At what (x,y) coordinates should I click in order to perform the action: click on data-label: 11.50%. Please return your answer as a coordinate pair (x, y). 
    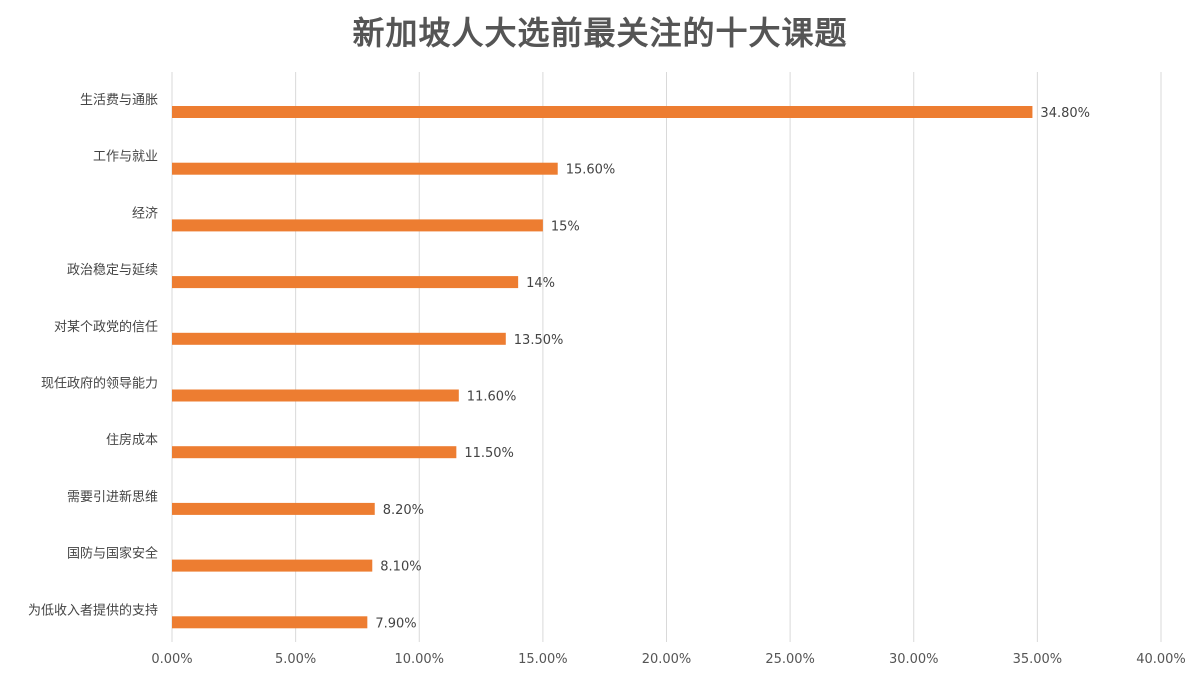
    Looking at the image, I should click on (489, 453).